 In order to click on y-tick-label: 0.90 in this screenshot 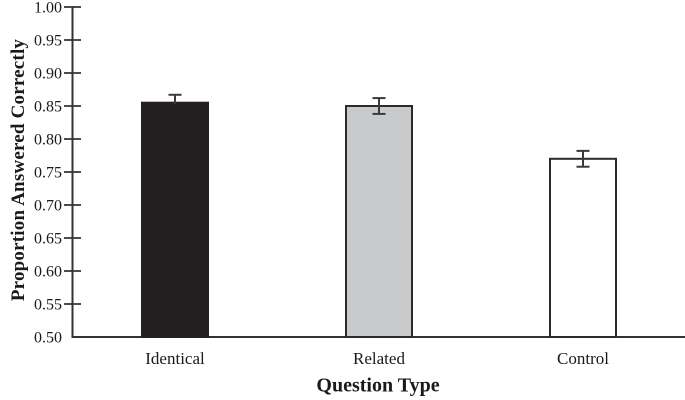, I will do `click(48, 74)`.